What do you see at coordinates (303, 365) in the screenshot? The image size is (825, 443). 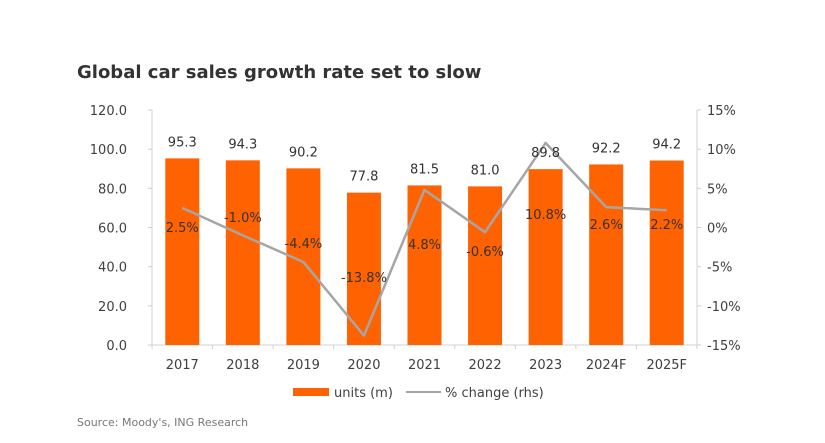 I see `x-tick-label: 2019` at bounding box center [303, 365].